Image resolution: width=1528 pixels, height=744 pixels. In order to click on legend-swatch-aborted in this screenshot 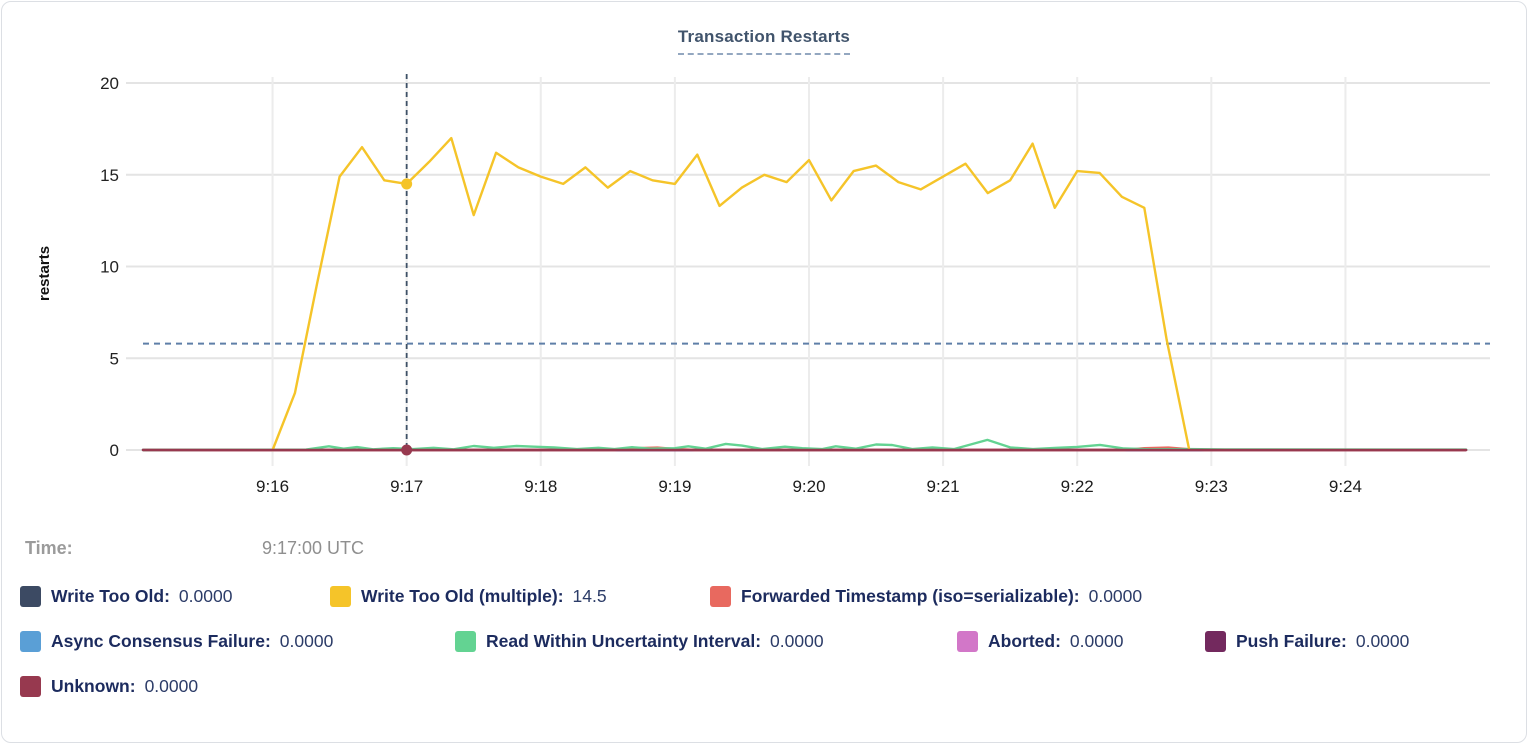, I will do `click(967, 641)`.